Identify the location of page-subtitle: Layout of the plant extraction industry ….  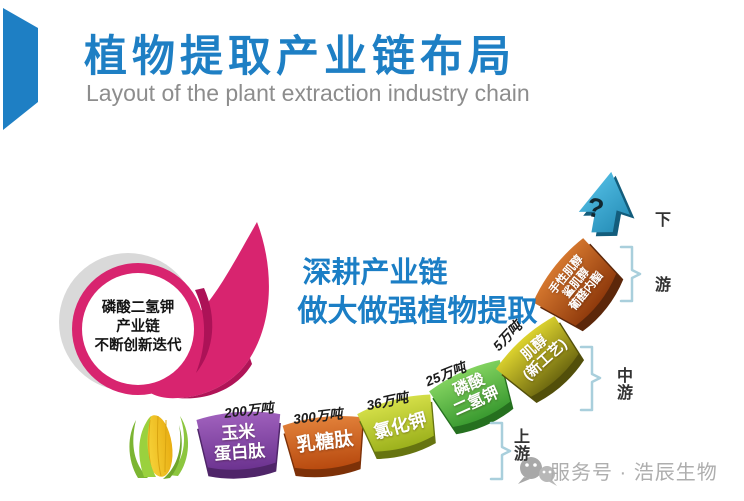
(308, 93).